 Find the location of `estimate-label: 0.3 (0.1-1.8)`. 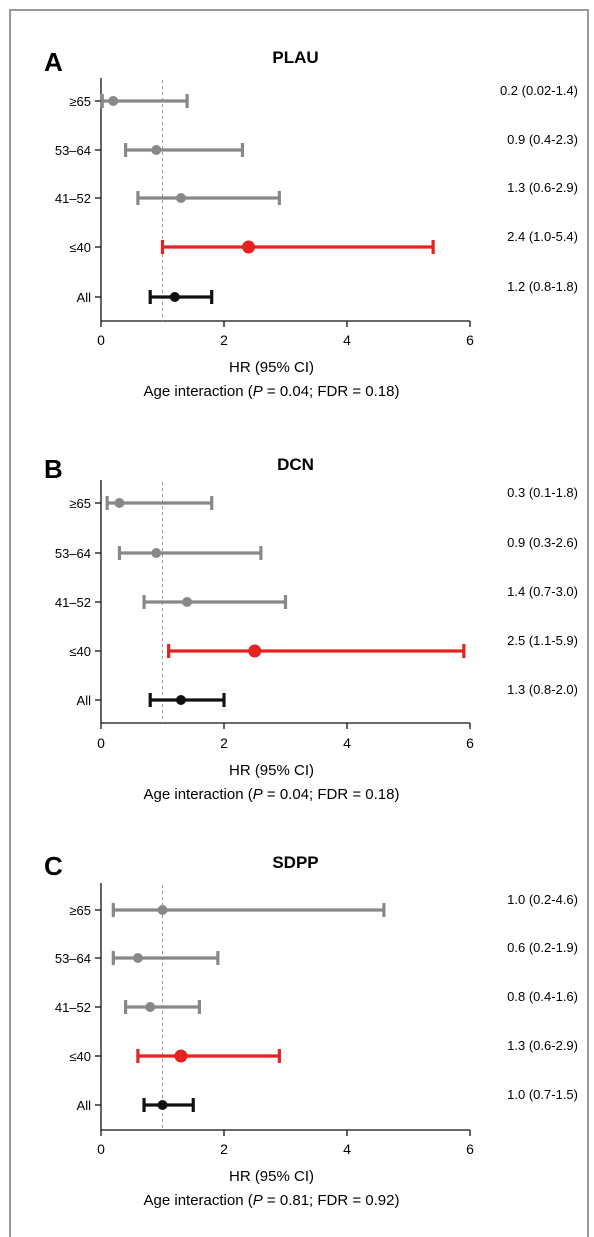

estimate-label: 0.3 (0.1-1.8) is located at coordinates (542, 492).